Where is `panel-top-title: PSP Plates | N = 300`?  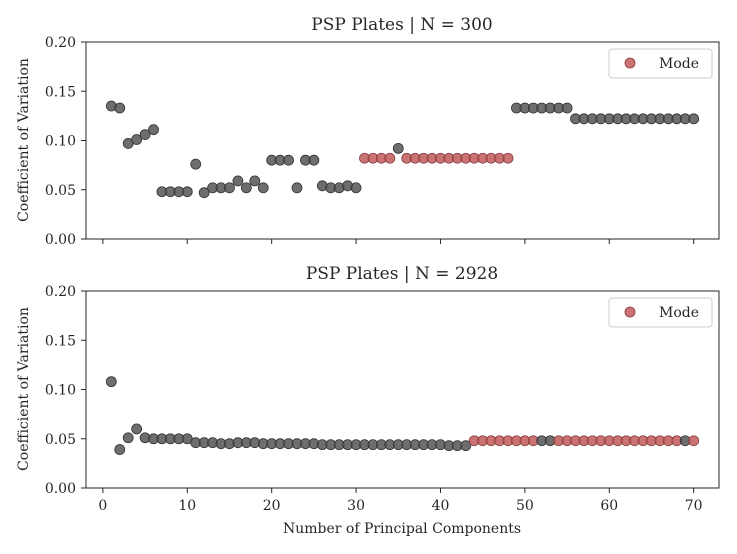 panel-top-title: PSP Plates | N = 300 is located at coordinates (401, 25).